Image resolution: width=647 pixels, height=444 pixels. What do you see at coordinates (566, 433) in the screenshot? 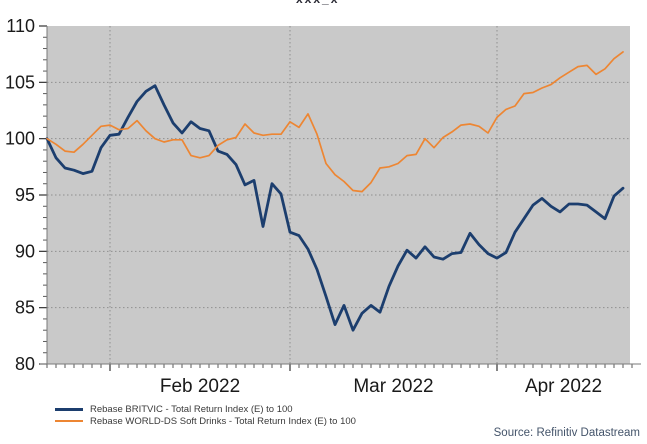
I see `source-attribution: Source: Refinitiv Datastream` at bounding box center [566, 433].